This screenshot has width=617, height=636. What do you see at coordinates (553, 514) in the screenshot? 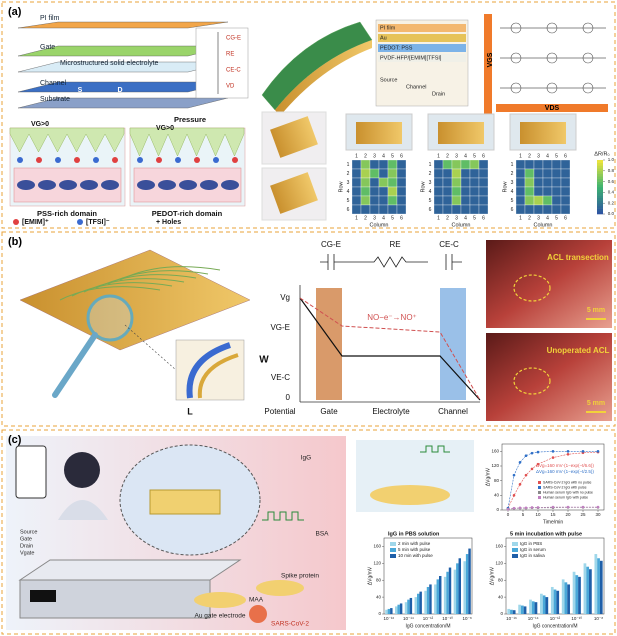
I see `x-tick-label: 15` at bounding box center [553, 514].